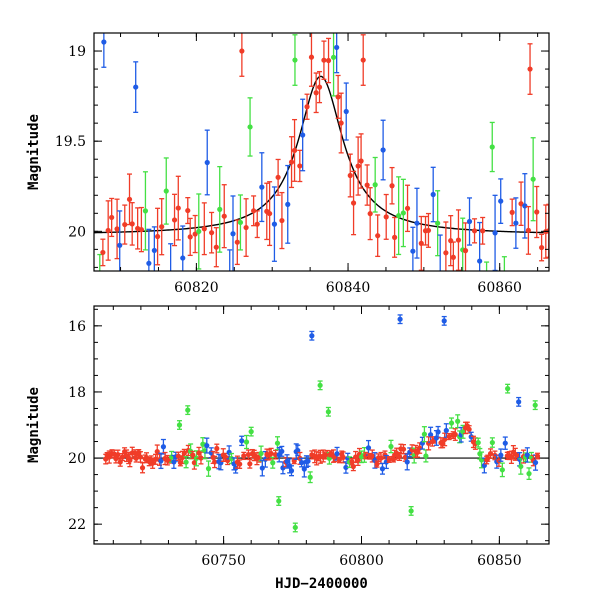  I want to click on x-tick-label: 60800, so click(361, 561).